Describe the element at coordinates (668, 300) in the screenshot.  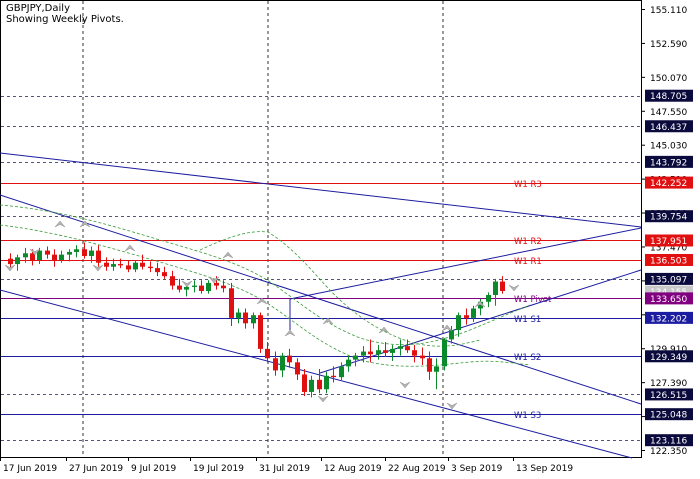
I see `price-tag-label: 133.650` at that location.